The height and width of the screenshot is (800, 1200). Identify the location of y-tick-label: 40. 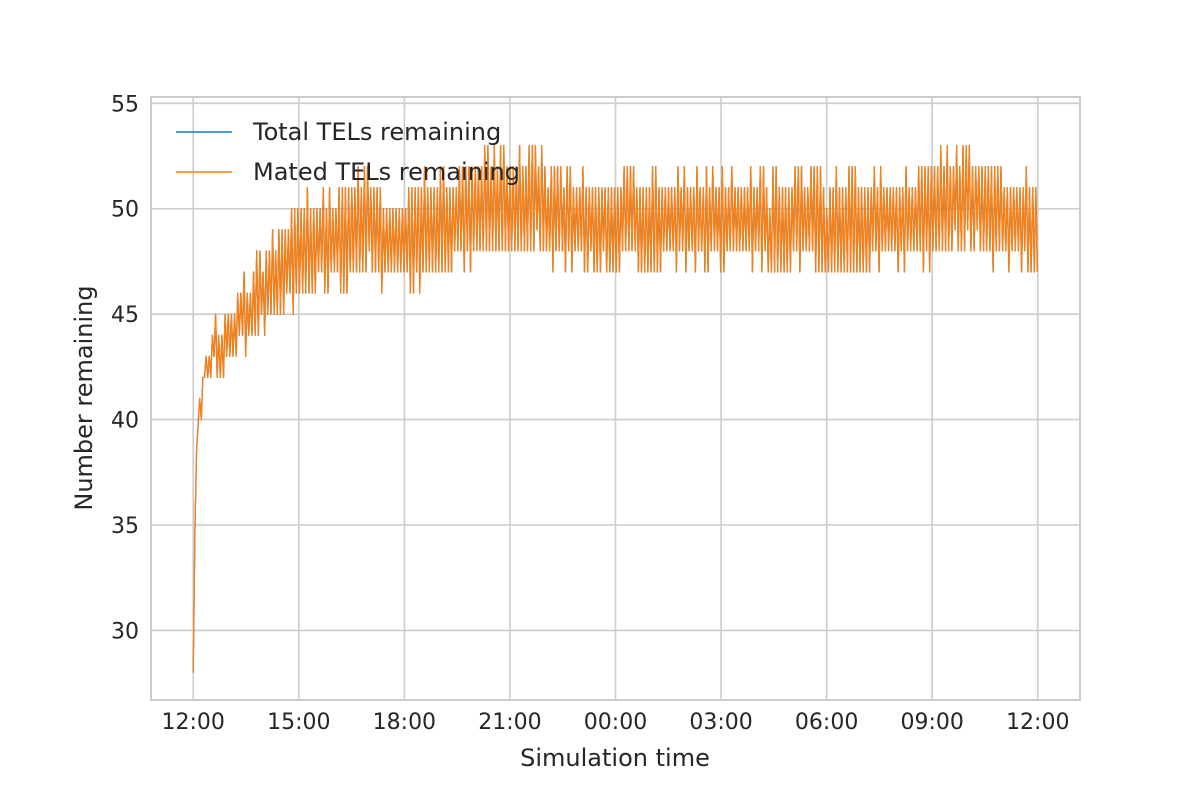
(125, 421).